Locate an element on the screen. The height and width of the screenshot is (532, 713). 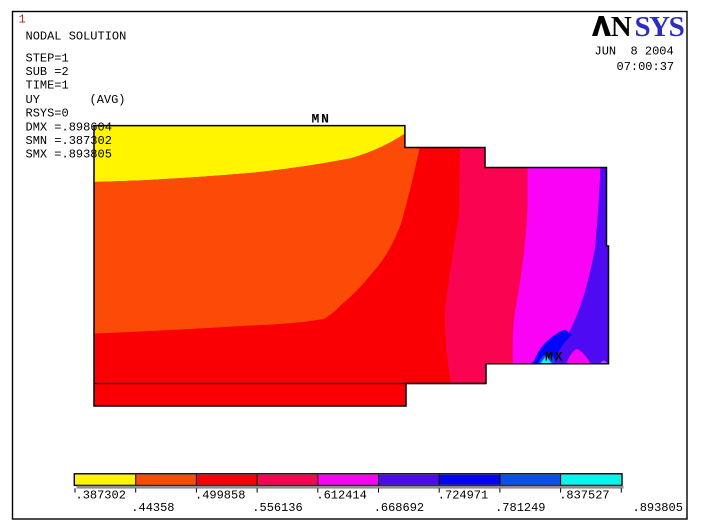
svg-text: MN is located at coordinates (321, 119).